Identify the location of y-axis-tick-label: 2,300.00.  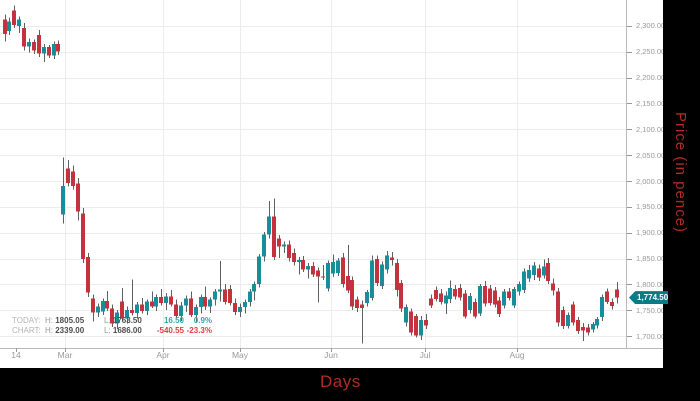
(651, 26).